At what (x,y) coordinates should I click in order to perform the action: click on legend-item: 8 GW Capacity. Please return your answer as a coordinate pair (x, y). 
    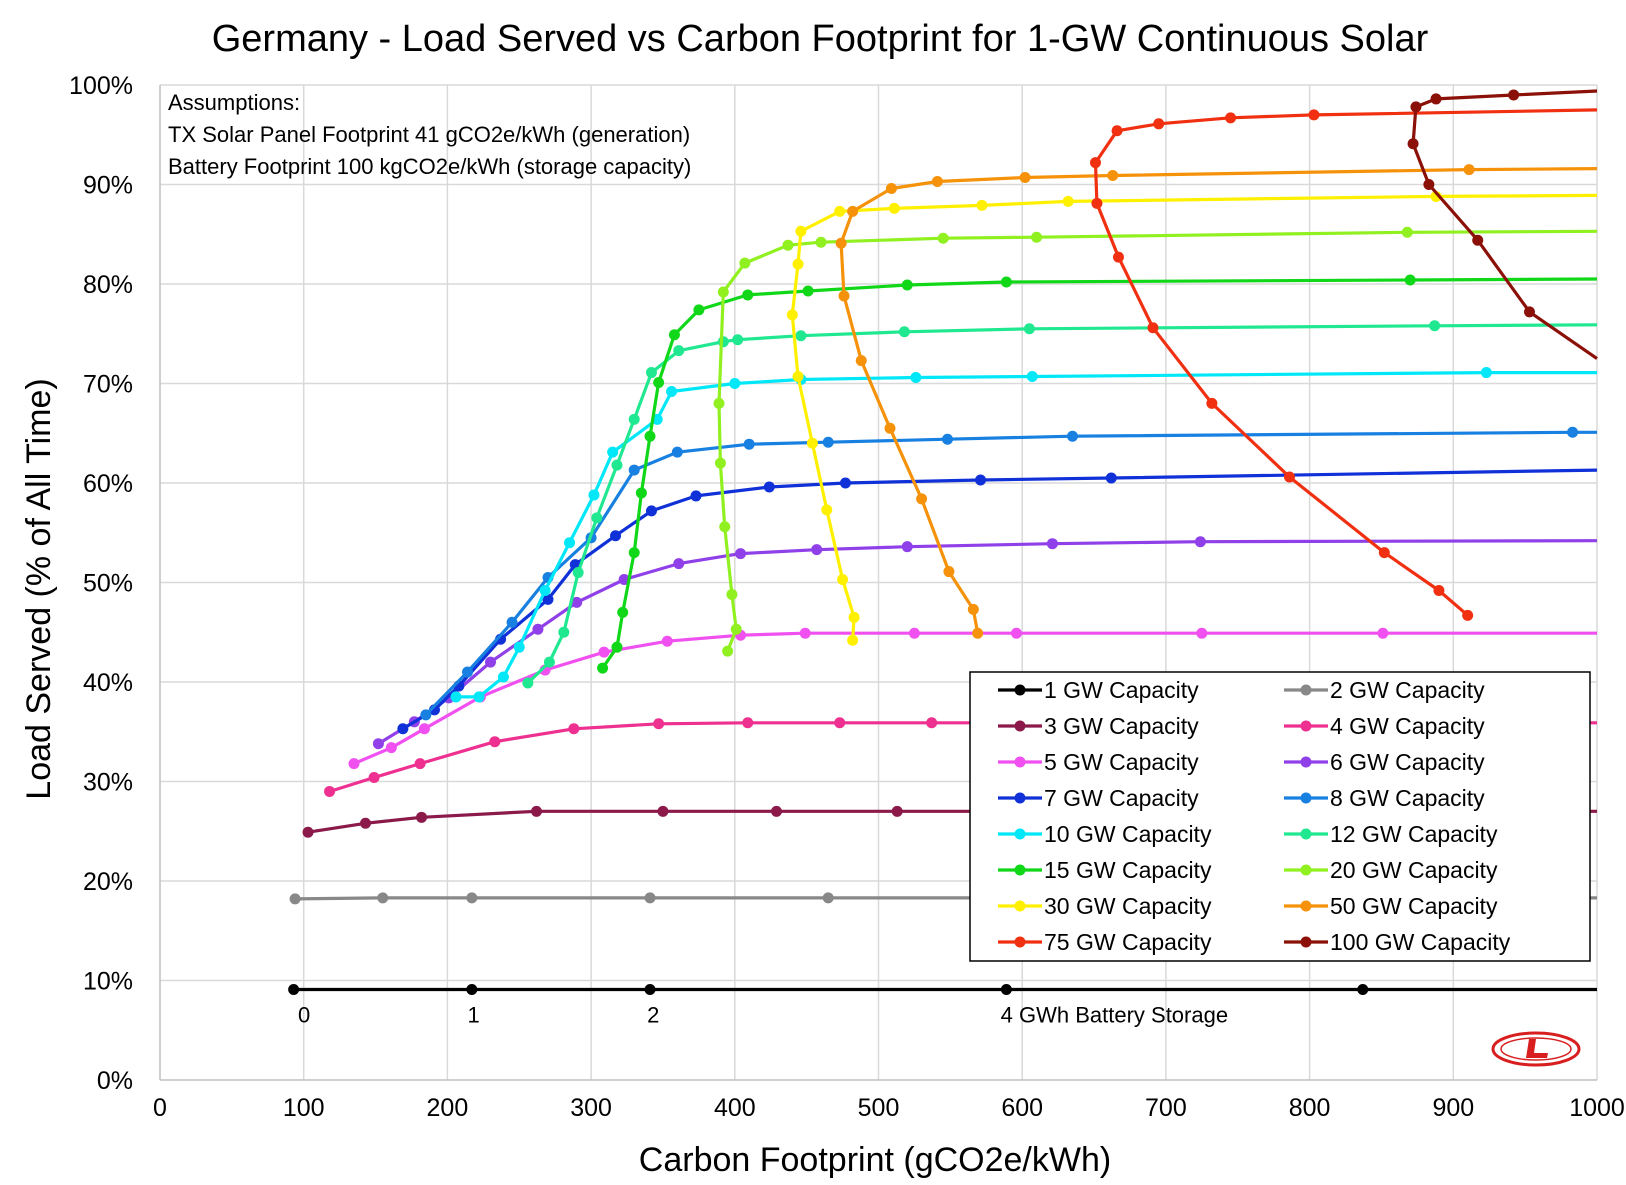
    Looking at the image, I should click on (1384, 798).